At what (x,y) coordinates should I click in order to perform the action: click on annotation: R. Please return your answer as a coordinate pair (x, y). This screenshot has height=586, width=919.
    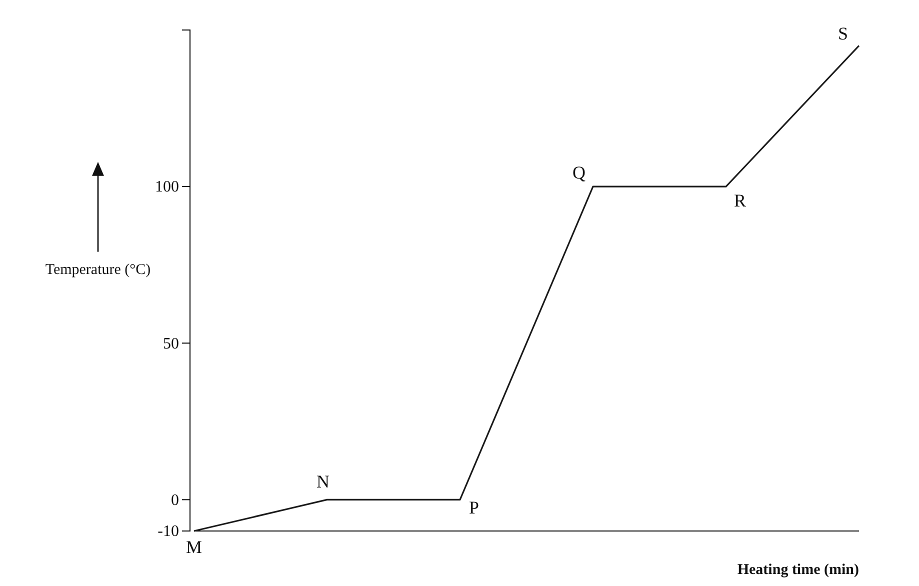
    Looking at the image, I should click on (740, 200).